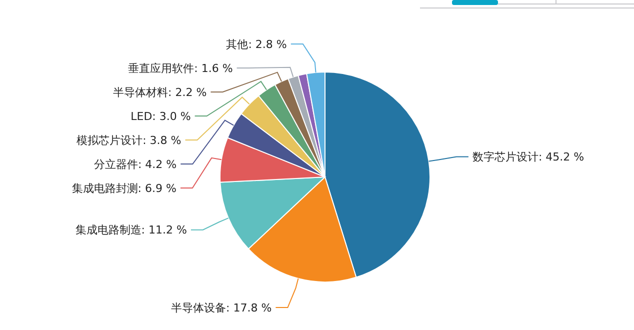  I want to click on slice-label: LED: 3.0 %, so click(160, 116).